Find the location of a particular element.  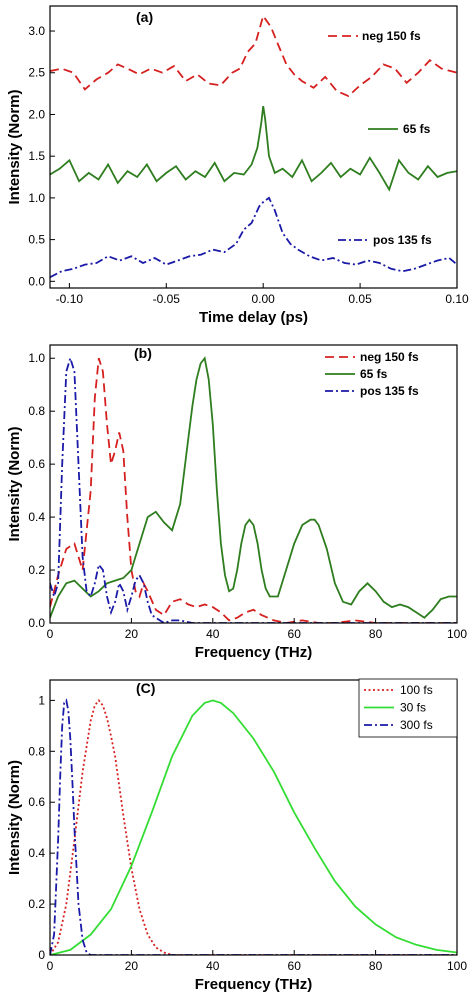

panel-1-legend-label-3: pos 135 fs is located at coordinates (402, 240).